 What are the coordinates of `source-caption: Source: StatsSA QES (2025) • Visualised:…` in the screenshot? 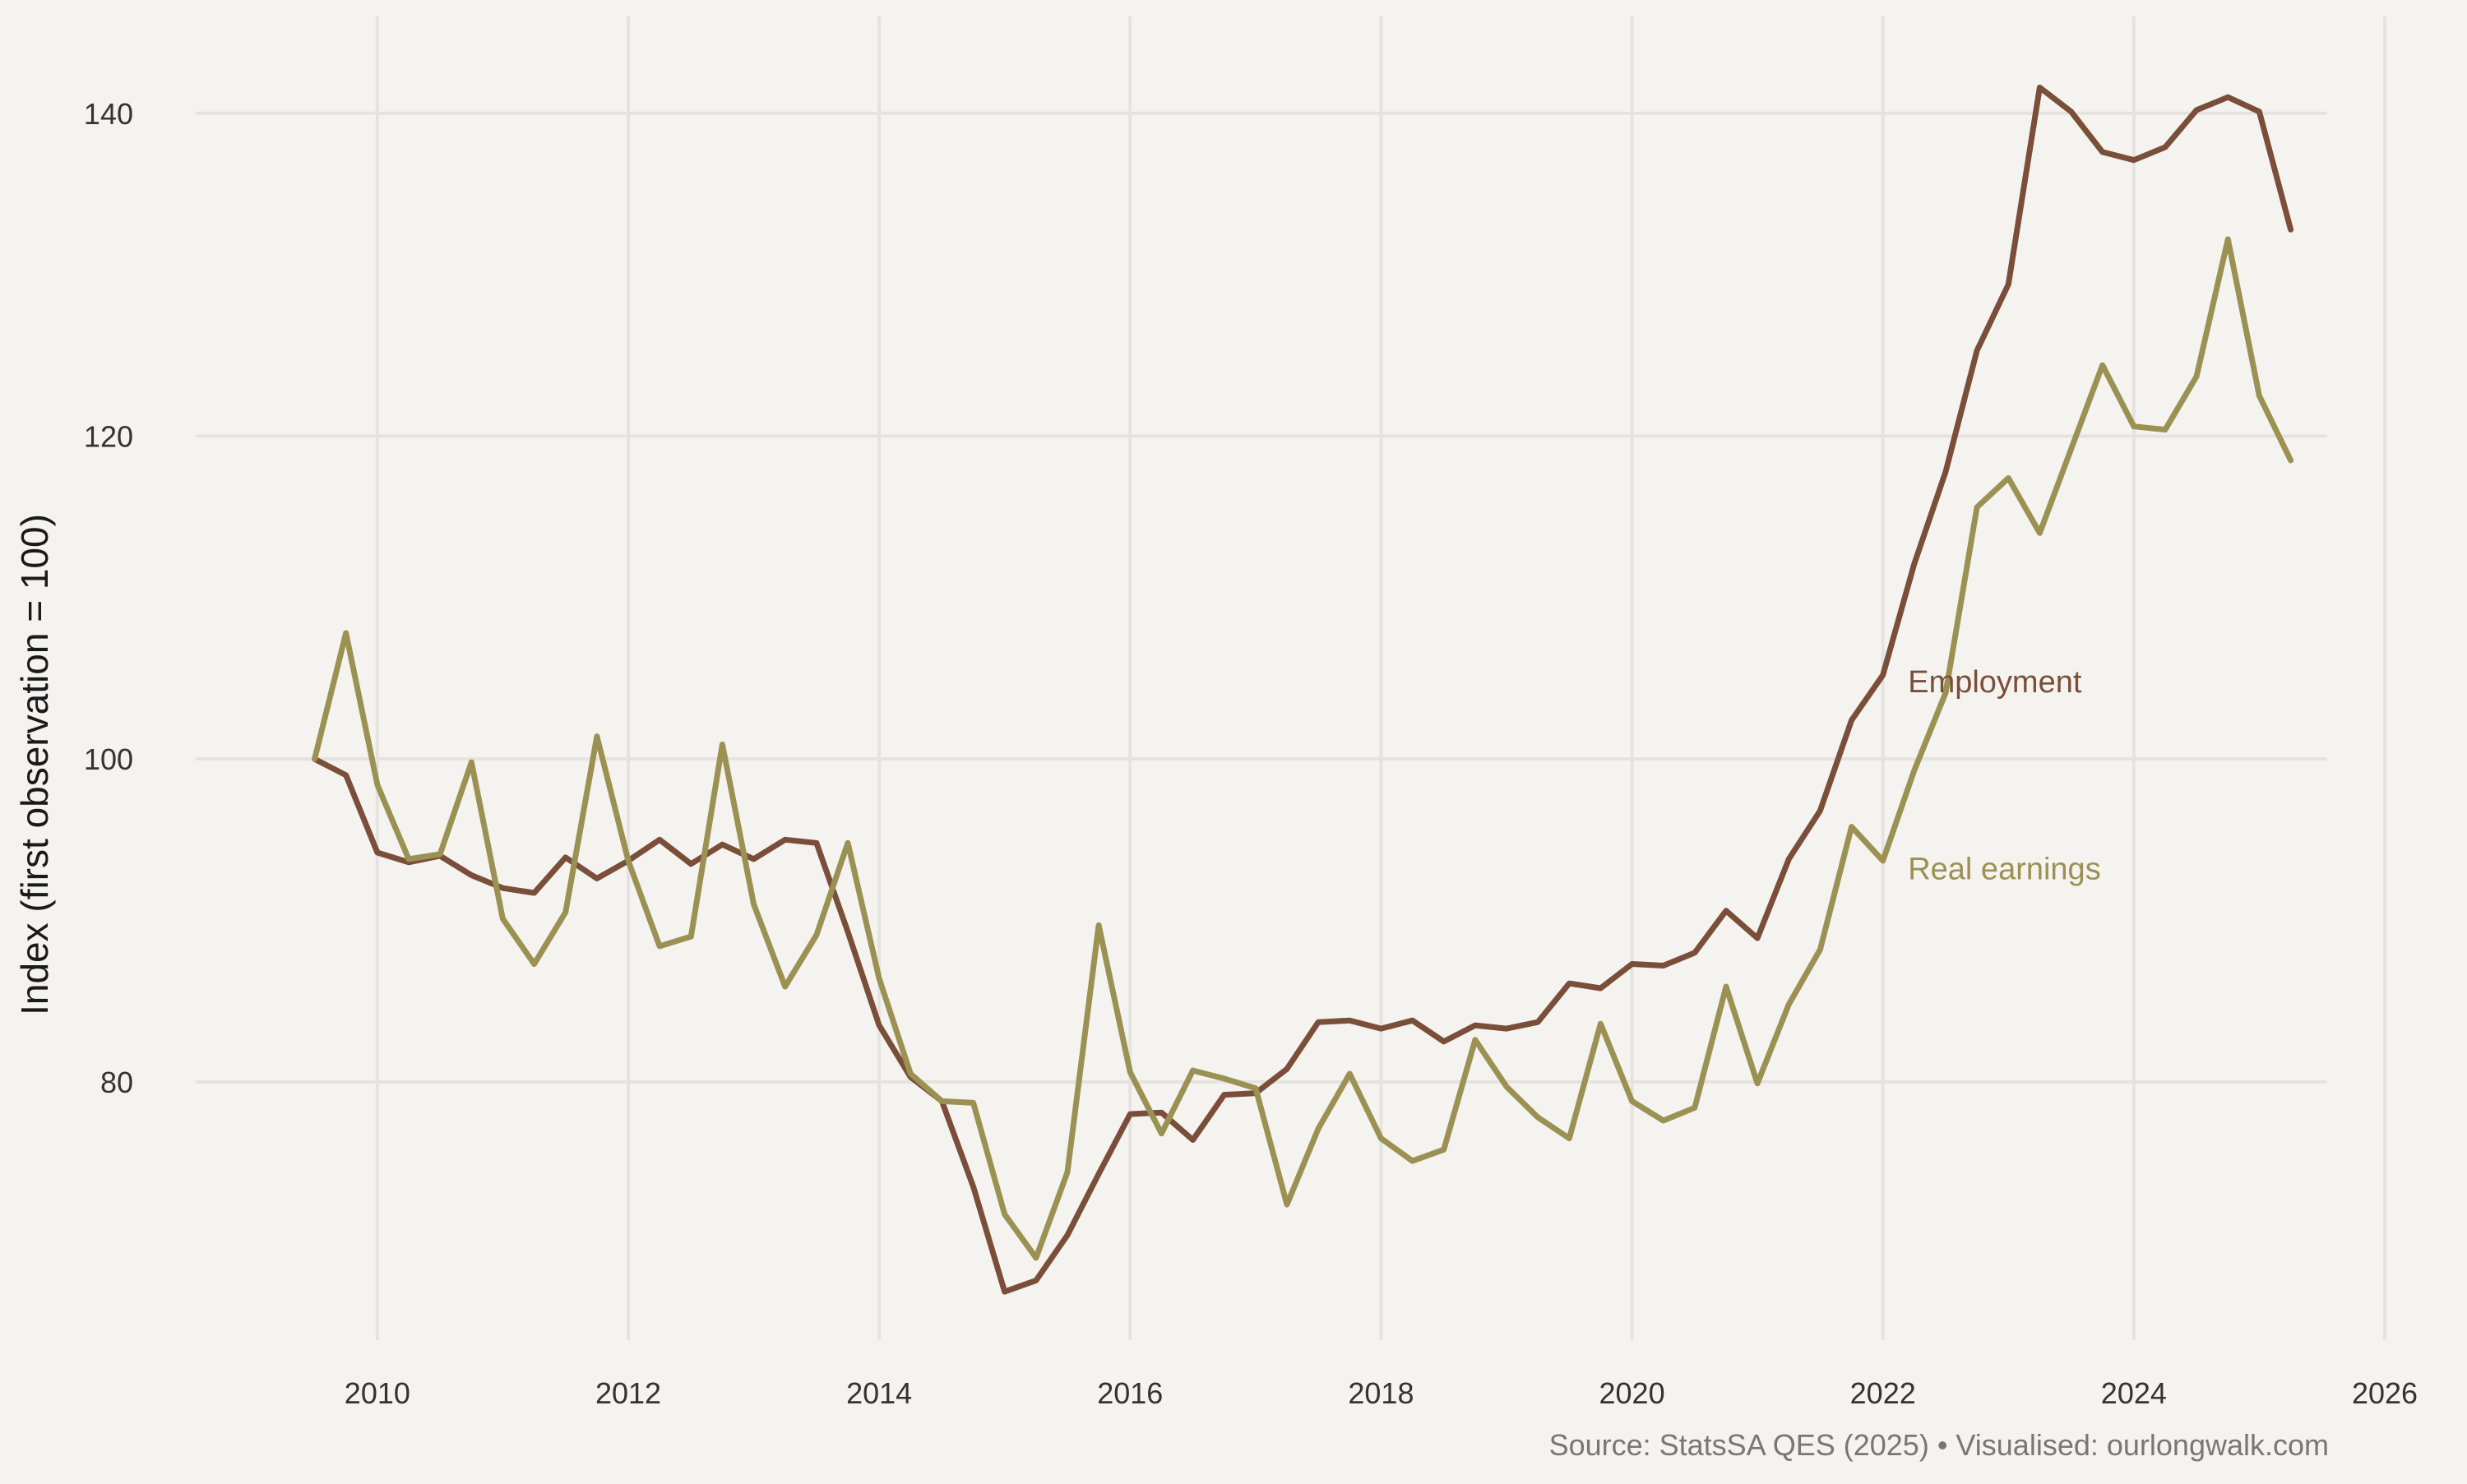 It's located at (1939, 1445).